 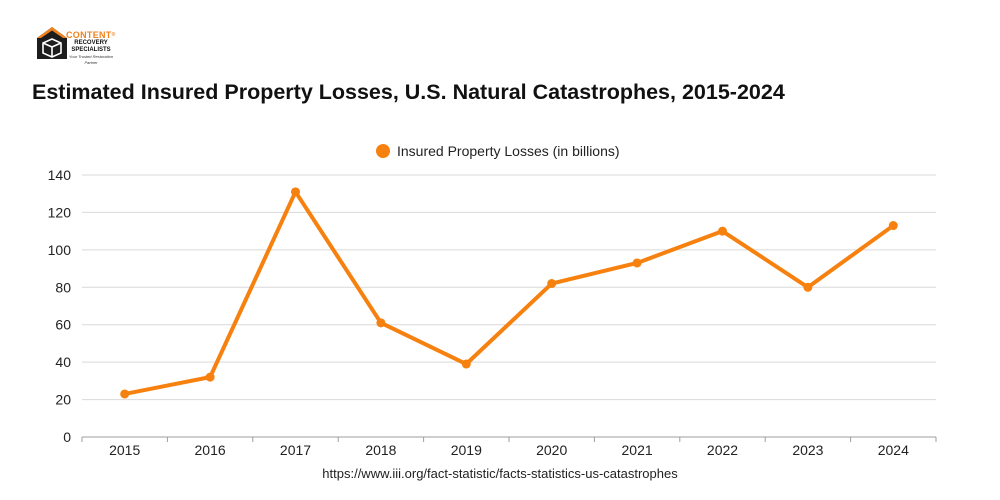 What do you see at coordinates (91, 50) in the screenshot?
I see `brand-name-line3: SPECIALISTS` at bounding box center [91, 50].